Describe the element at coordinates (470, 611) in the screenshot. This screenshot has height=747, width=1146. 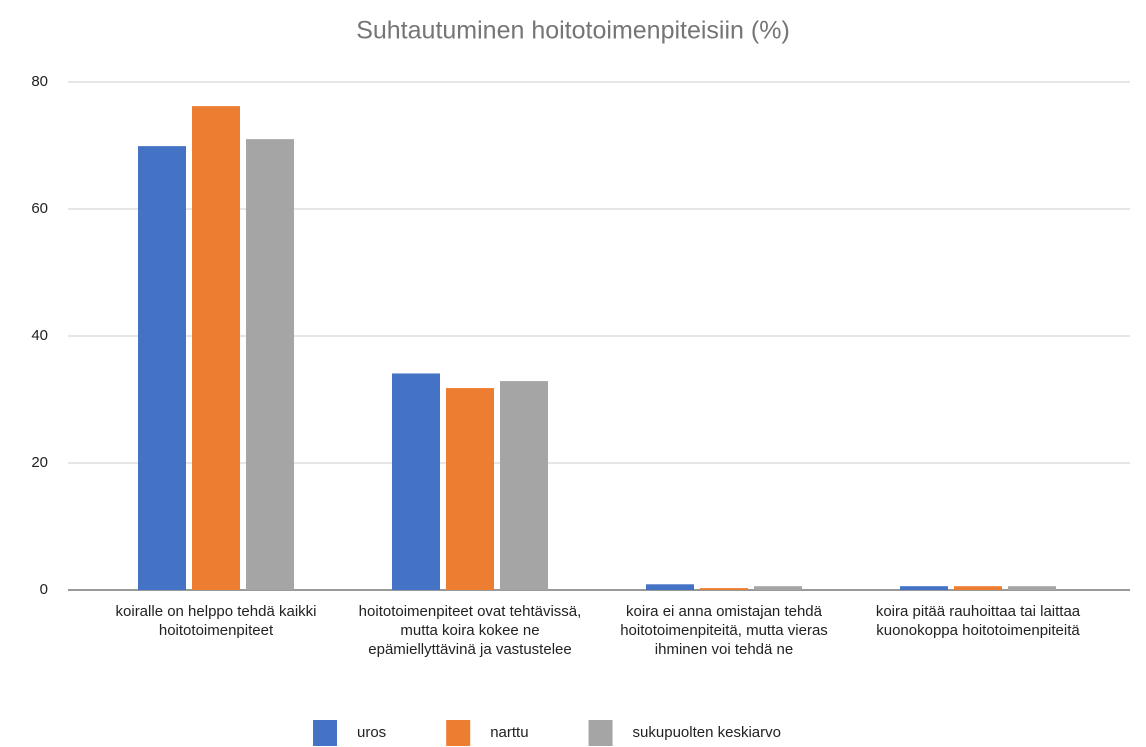
I see `x-tick-label-line: hoitotoimenpiteet ovat tehtävissä,` at that location.